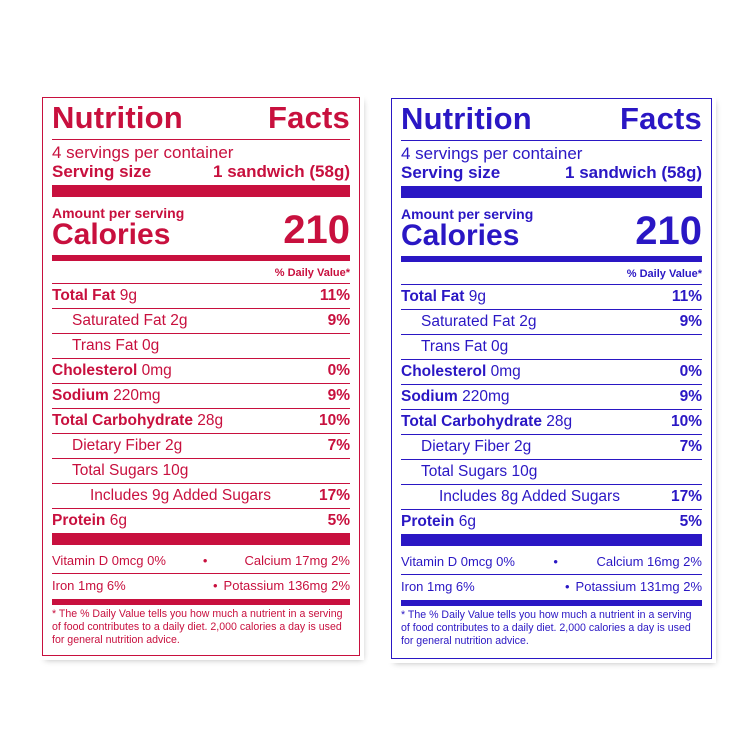 The image size is (750, 750). What do you see at coordinates (130, 470) in the screenshot?
I see `nutrient-amount: Total Sugars 10g` at bounding box center [130, 470].